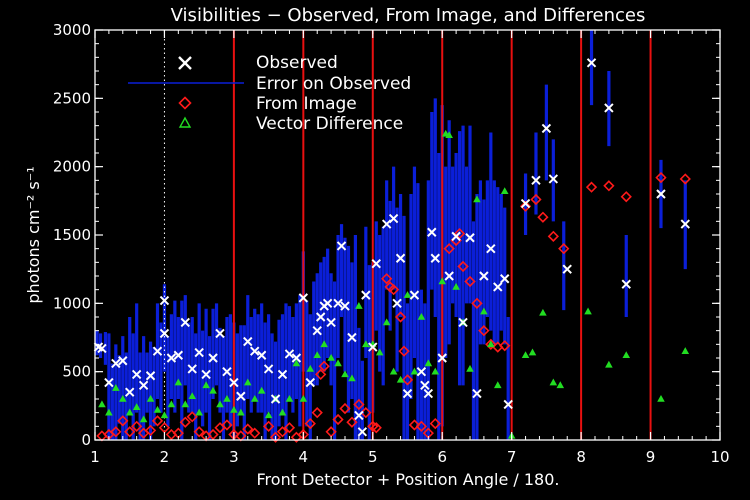 This screenshot has width=750, height=500. What do you see at coordinates (185, 63) in the screenshot?
I see `legend-symbol-observed-stroke` at bounding box center [185, 63].